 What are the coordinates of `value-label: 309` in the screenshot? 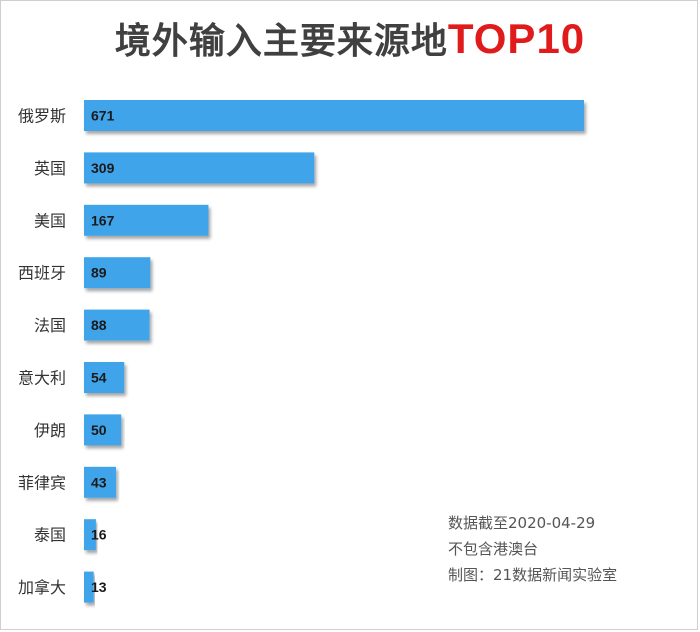 It's located at (103, 168).